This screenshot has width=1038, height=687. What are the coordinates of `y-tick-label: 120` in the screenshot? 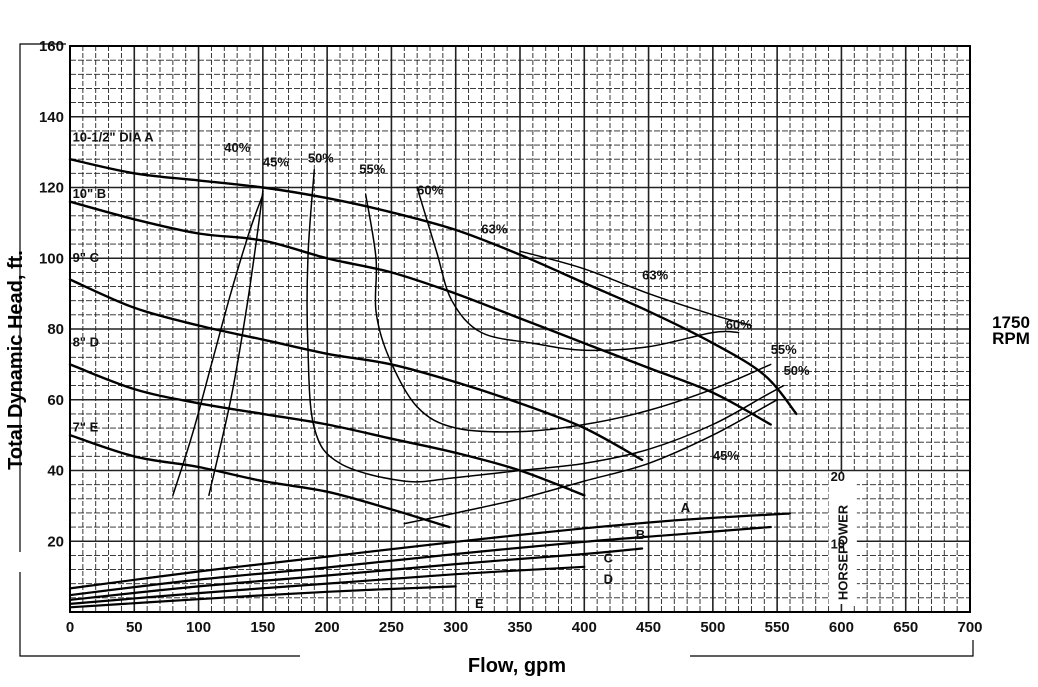 It's located at (51, 188).